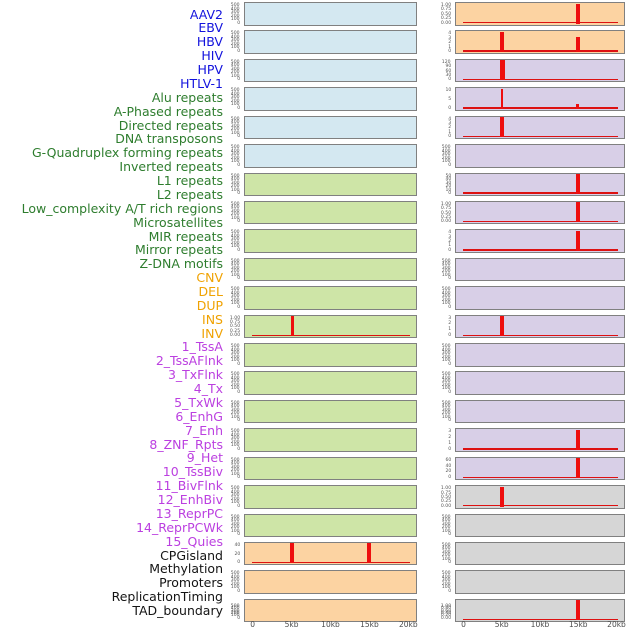  I want to click on row-label-l1-repeats: L1 repeats, so click(189, 181).